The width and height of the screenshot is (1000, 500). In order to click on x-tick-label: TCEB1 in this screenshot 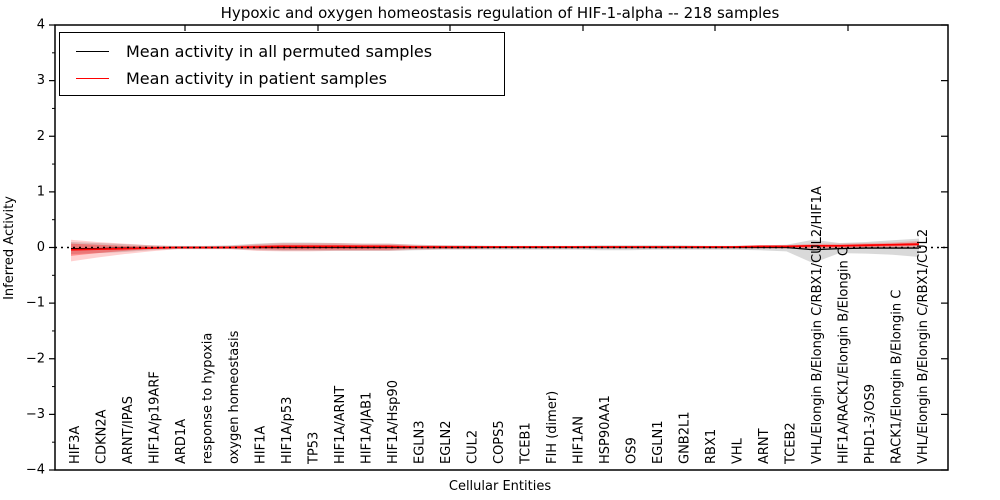, I will do `click(526, 443)`.